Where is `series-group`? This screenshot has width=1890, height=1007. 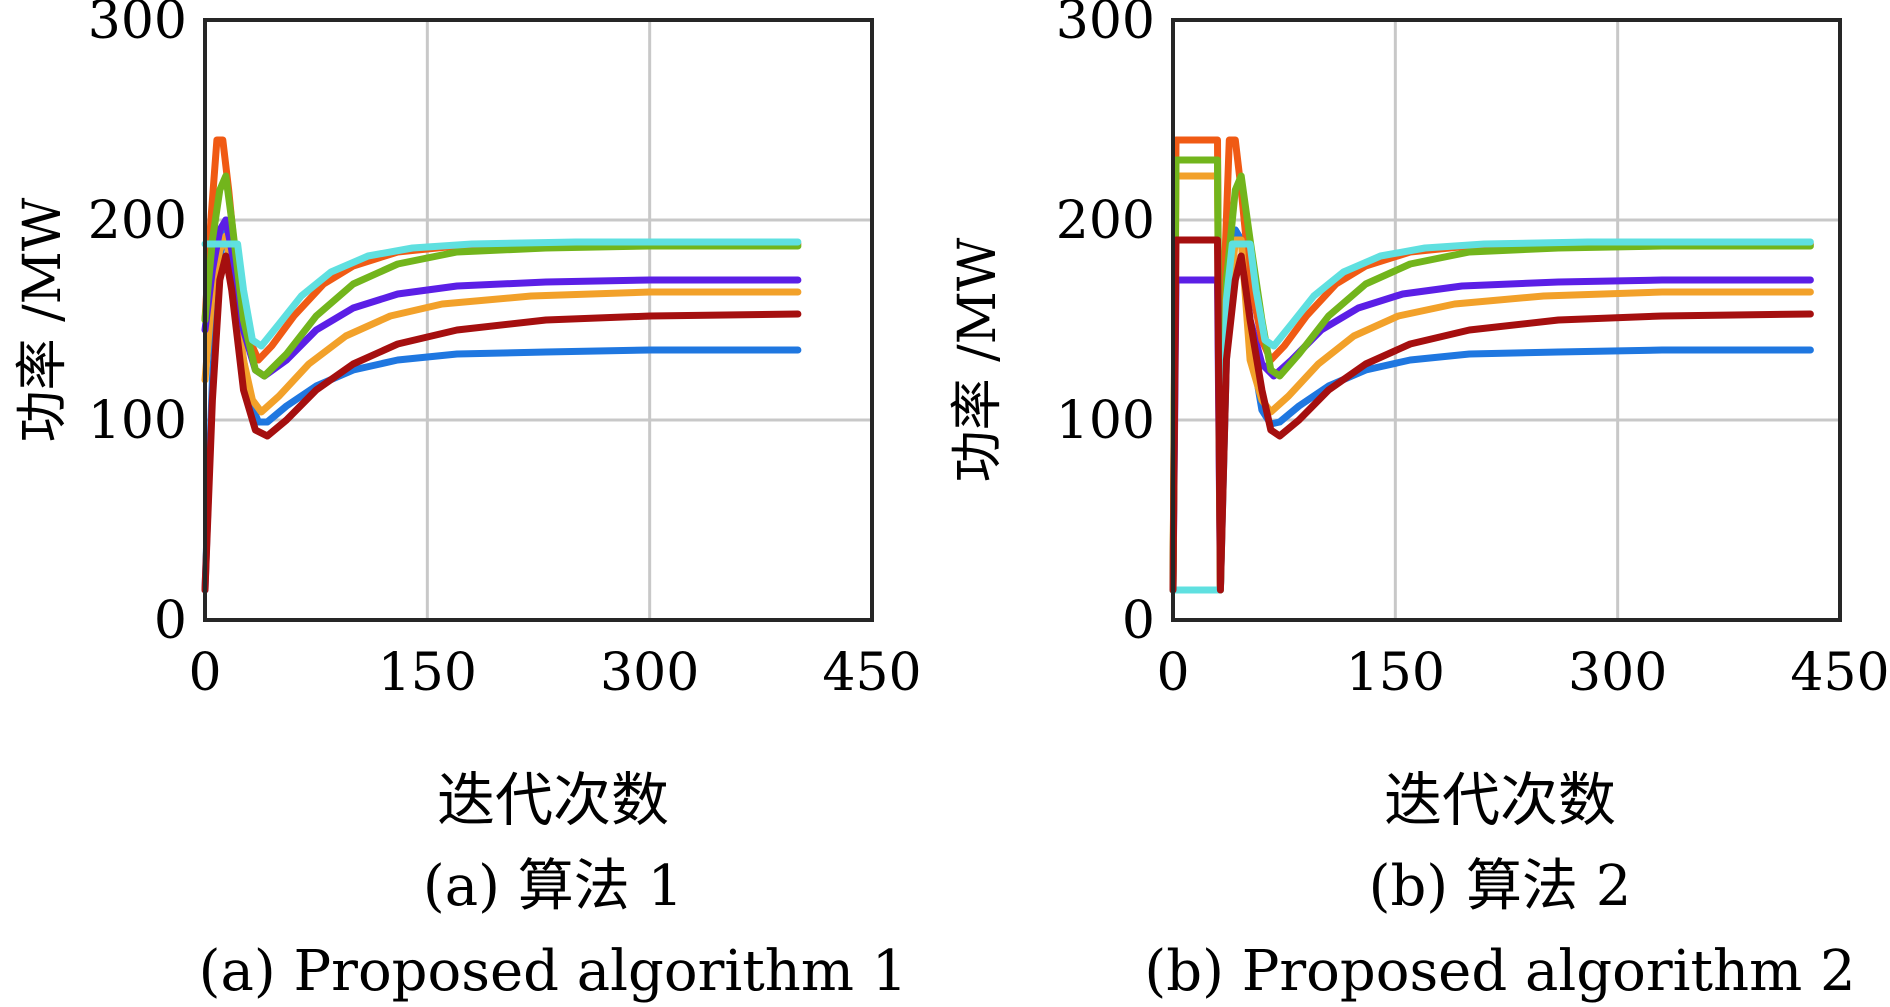
series-group is located at coordinates (501, 365).